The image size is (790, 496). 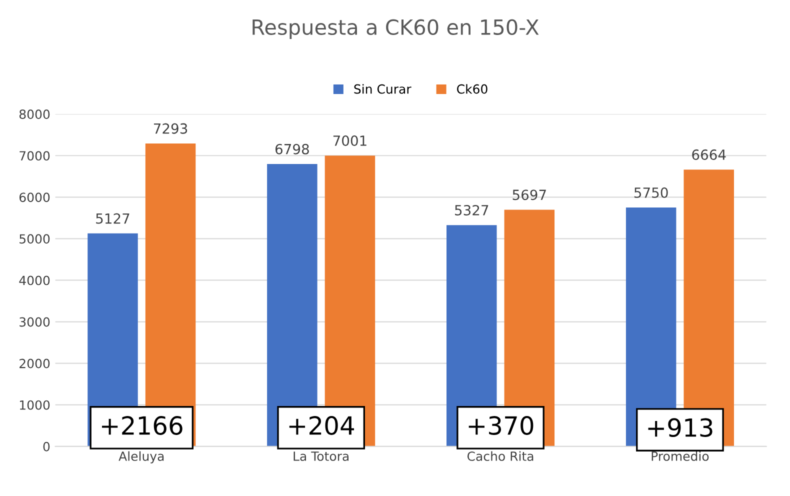 What do you see at coordinates (35, 156) in the screenshot?
I see `y-tick-label: 7000` at bounding box center [35, 156].